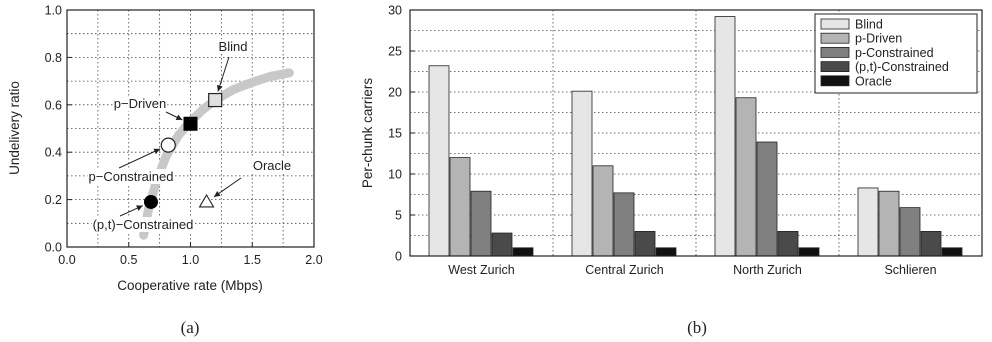 The width and height of the screenshot is (992, 342). I want to click on legend-label: p-Constrained, so click(894, 53).